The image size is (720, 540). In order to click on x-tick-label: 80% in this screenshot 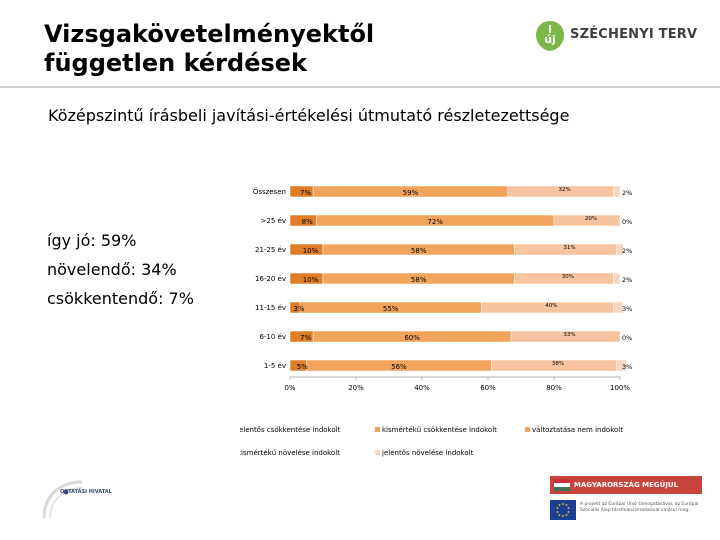, I will do `click(554, 388)`.